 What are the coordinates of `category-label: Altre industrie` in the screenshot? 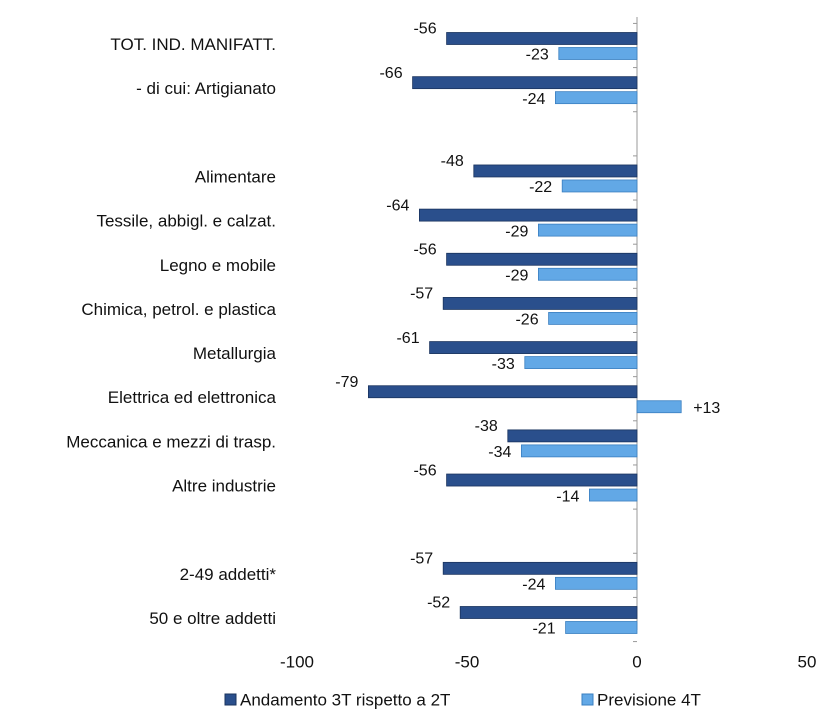 It's located at (224, 486).